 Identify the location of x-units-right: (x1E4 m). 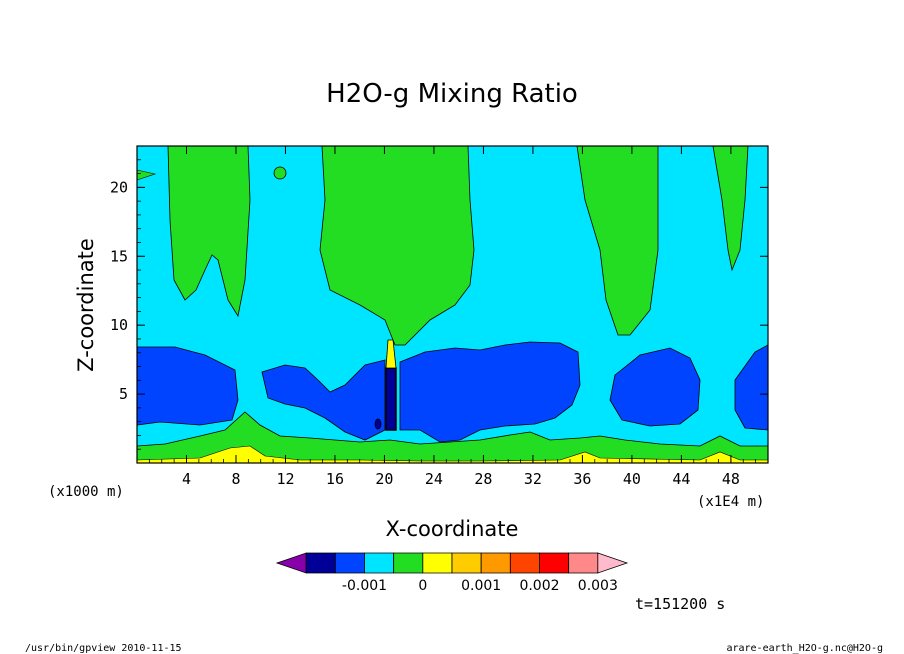
(730, 502).